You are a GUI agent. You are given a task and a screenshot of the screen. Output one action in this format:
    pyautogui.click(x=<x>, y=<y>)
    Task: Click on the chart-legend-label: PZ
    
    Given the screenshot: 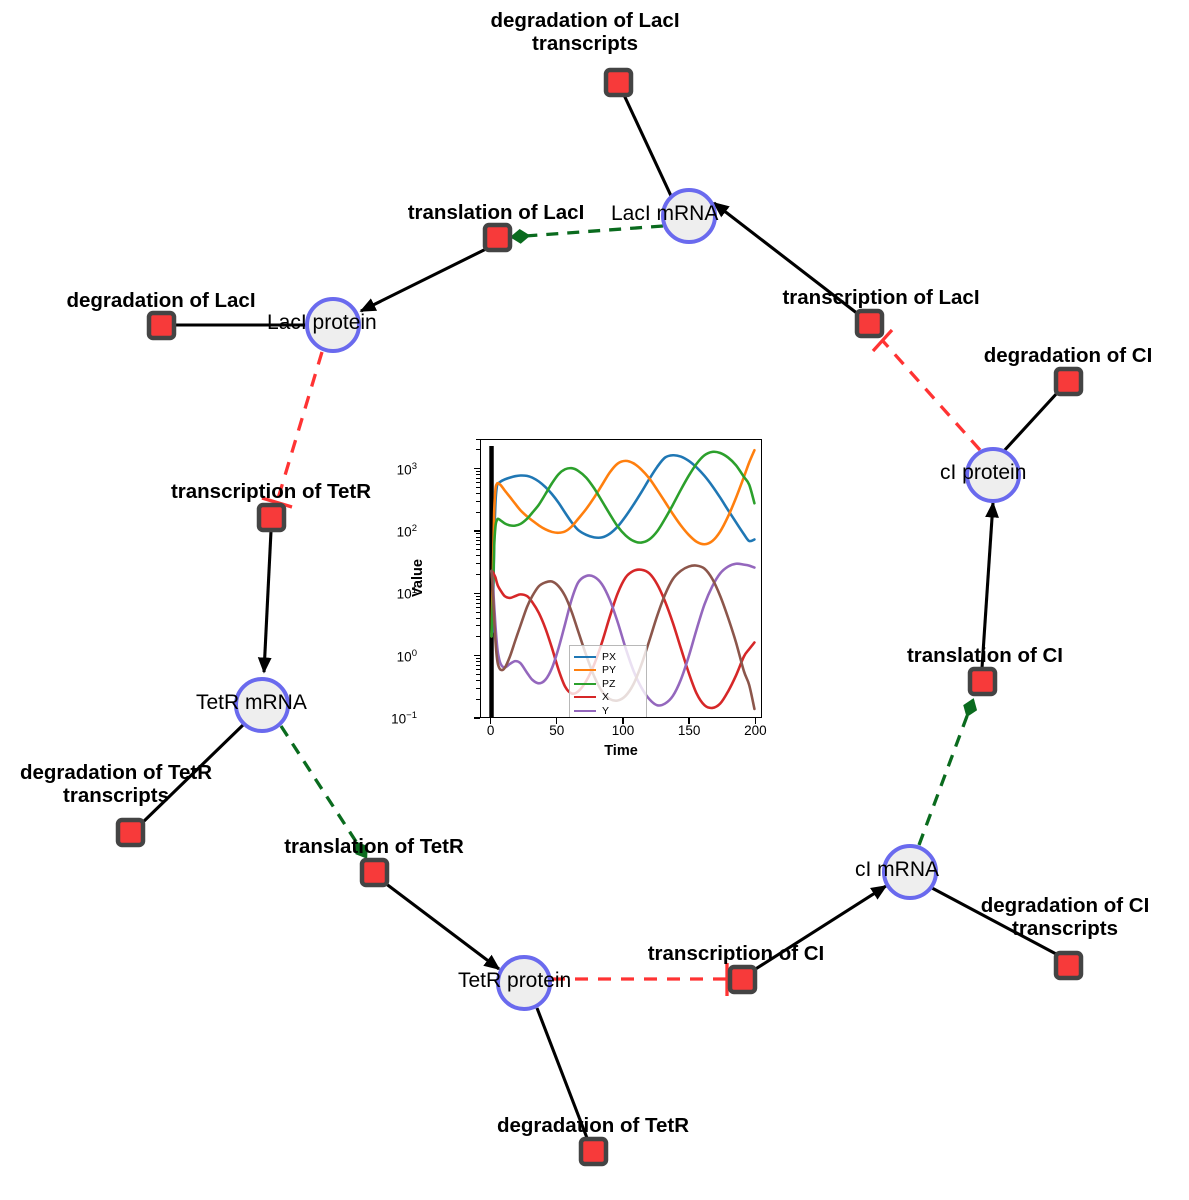 What is the action you would take?
    pyautogui.click(x=609, y=683)
    